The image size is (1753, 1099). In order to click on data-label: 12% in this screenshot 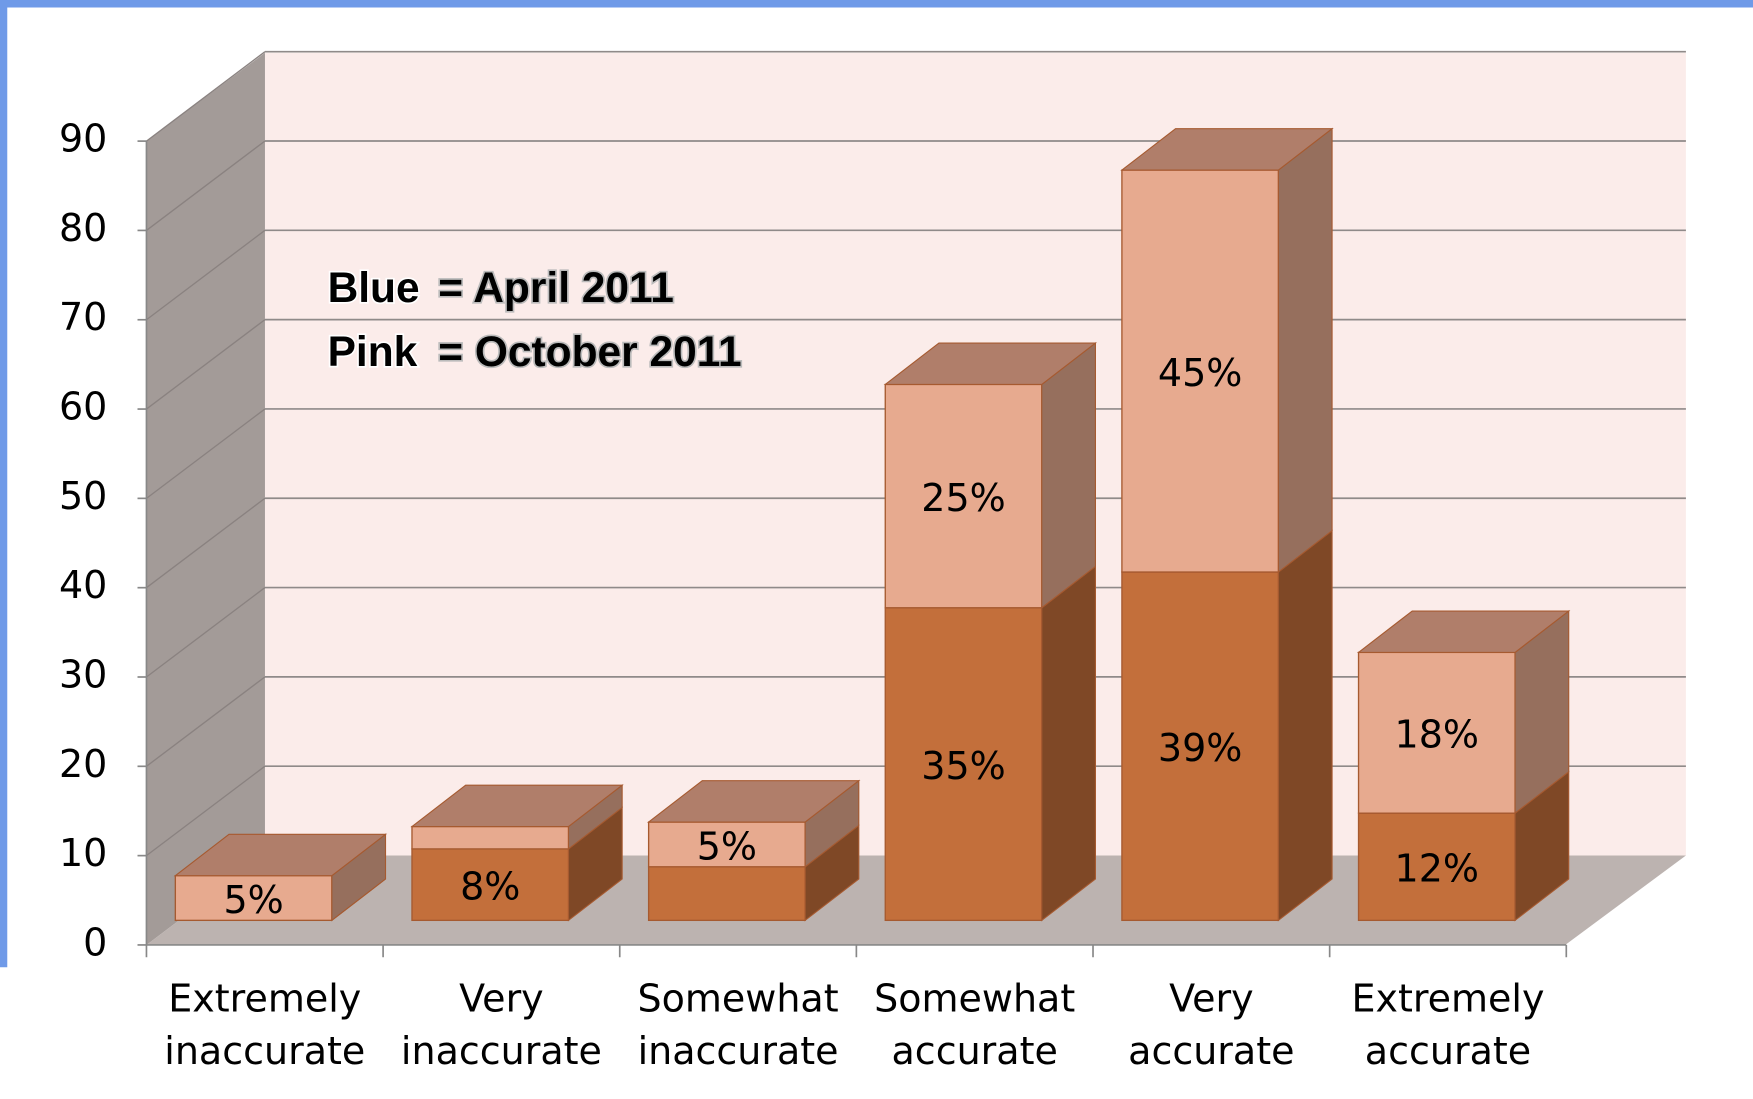, I will do `click(1437, 869)`.